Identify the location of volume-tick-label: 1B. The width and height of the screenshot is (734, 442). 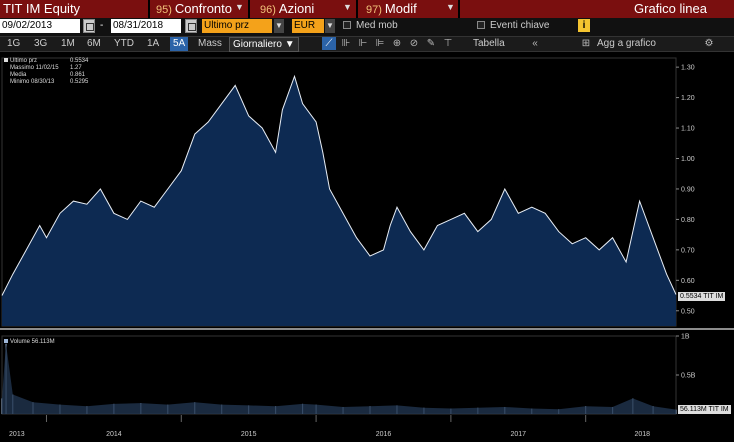
(685, 337).